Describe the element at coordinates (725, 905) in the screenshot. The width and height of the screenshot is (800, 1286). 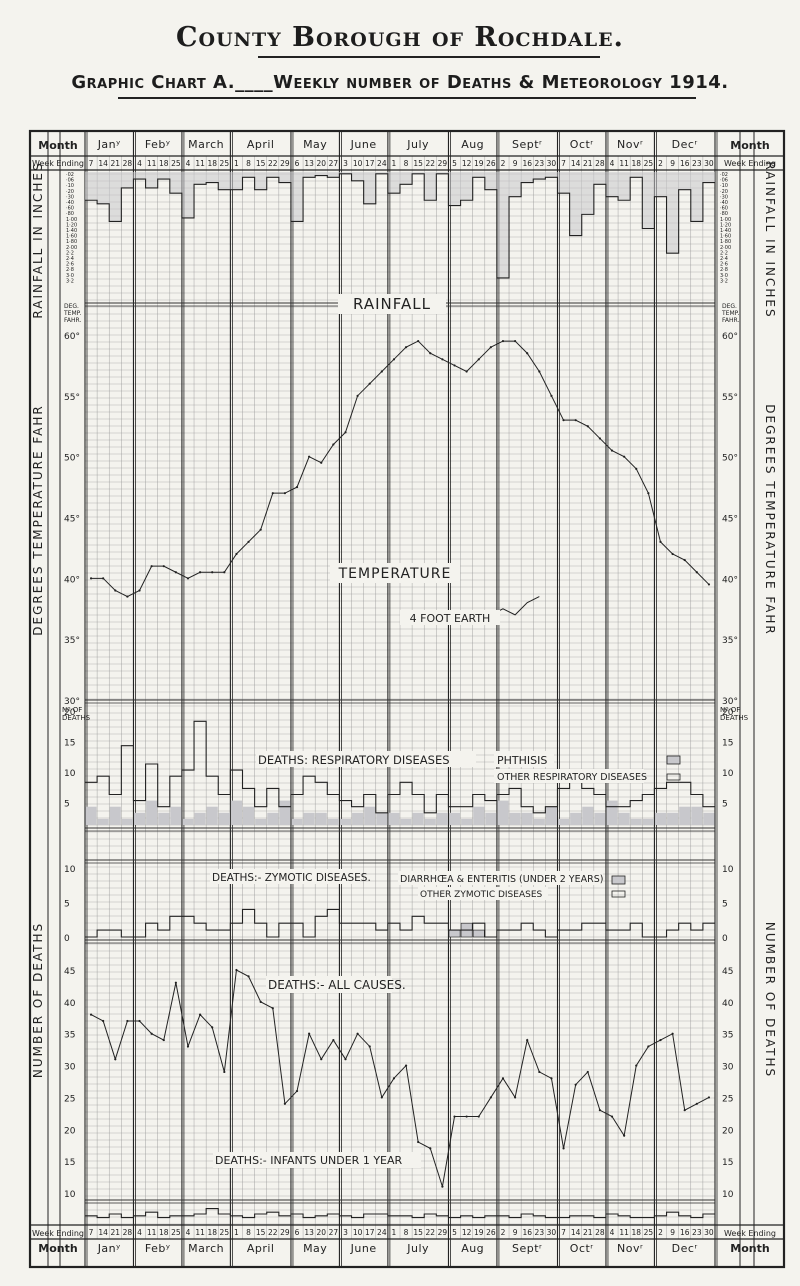
I see `zymotic-tick-label-right: 5` at that location.